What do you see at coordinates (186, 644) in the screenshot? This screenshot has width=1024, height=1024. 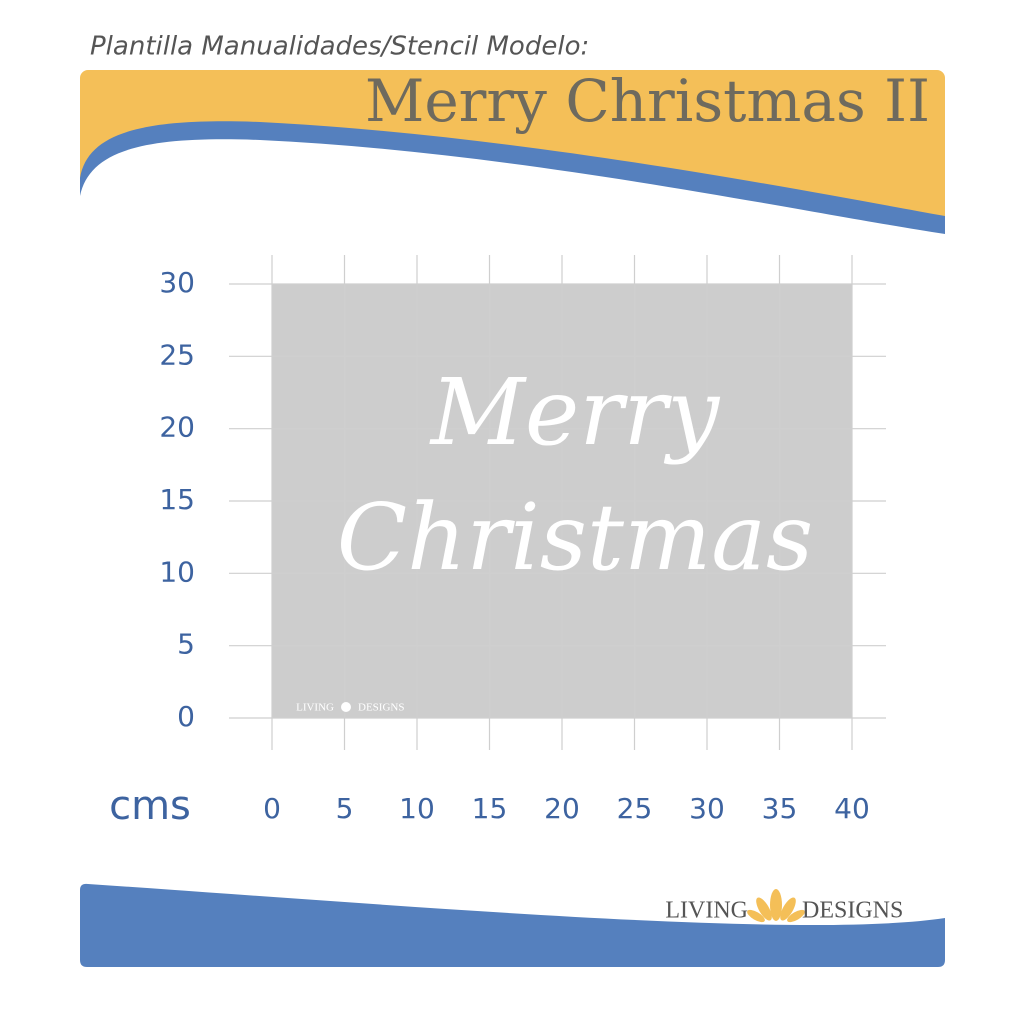 I see `y-tick-label: 5` at bounding box center [186, 644].